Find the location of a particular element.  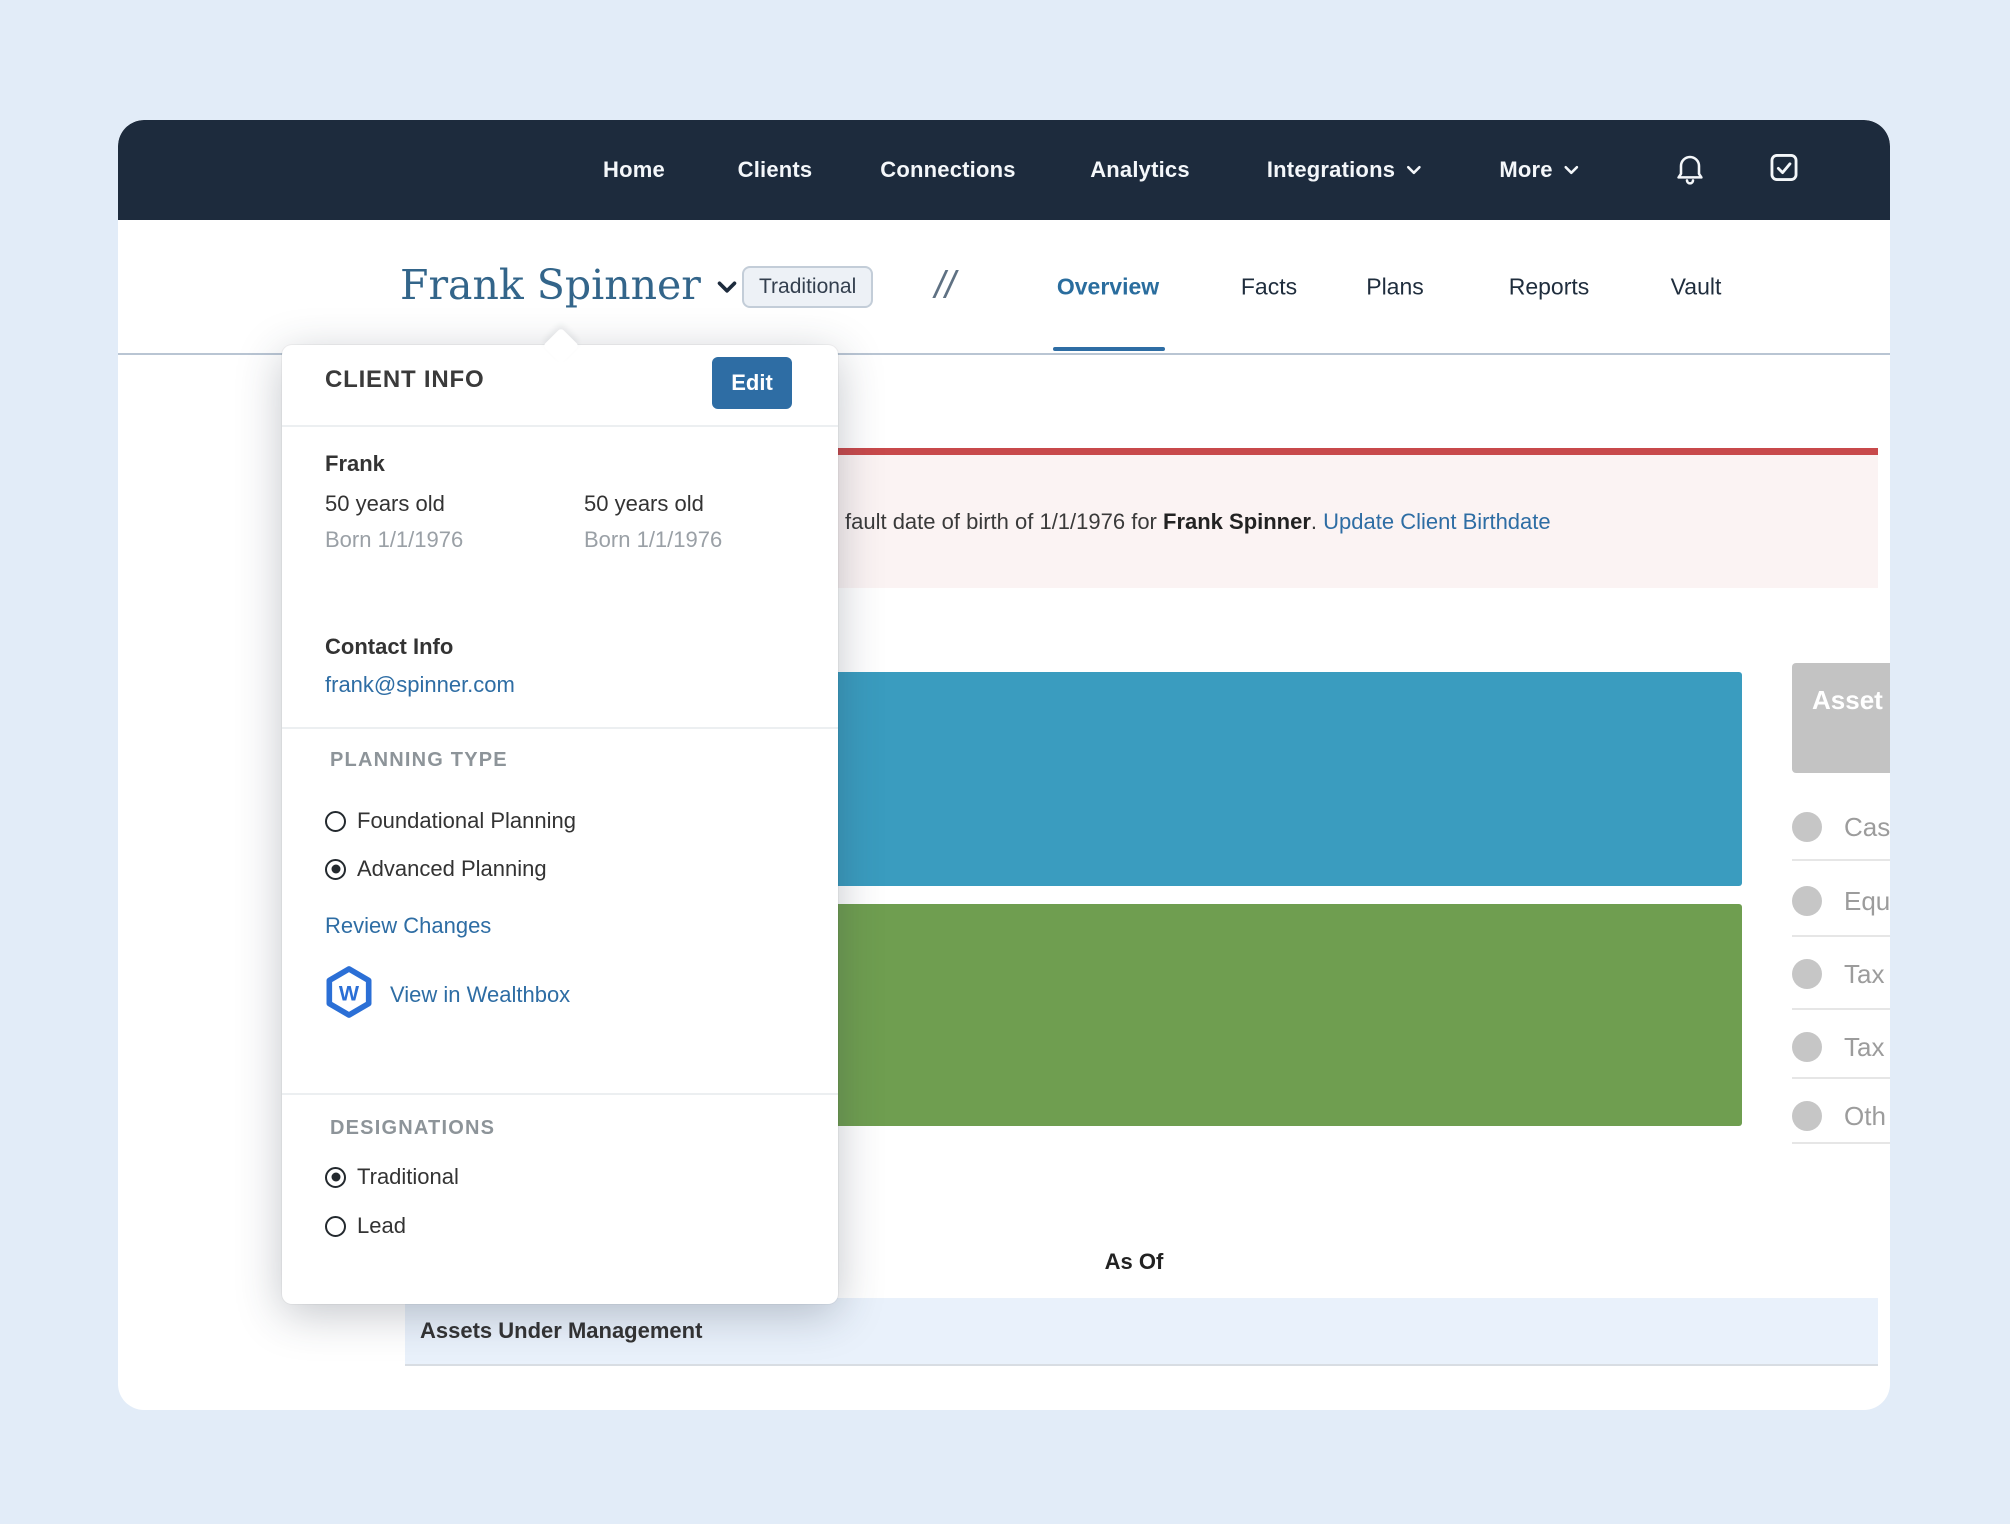

radio-foundational-planning: Foundational Planning is located at coordinates (450, 821).